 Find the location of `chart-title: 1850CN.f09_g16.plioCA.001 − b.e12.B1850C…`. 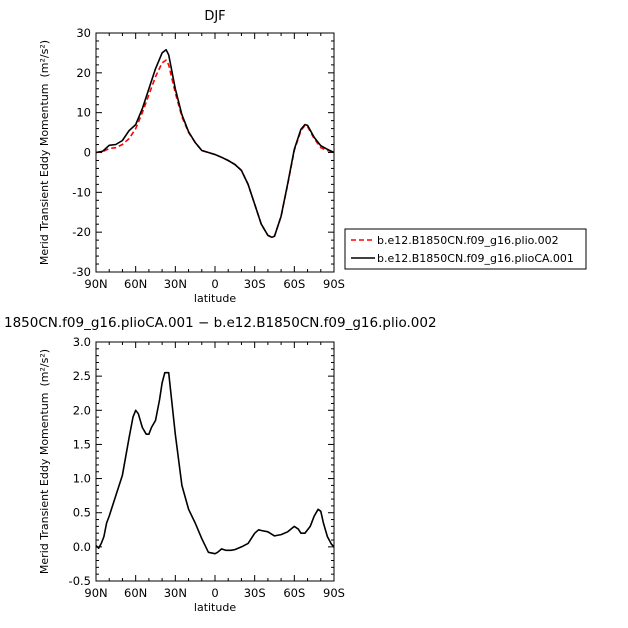

chart-title: 1850CN.f09_g16.plioCA.001 − b.e12.B1850C… is located at coordinates (220, 323).